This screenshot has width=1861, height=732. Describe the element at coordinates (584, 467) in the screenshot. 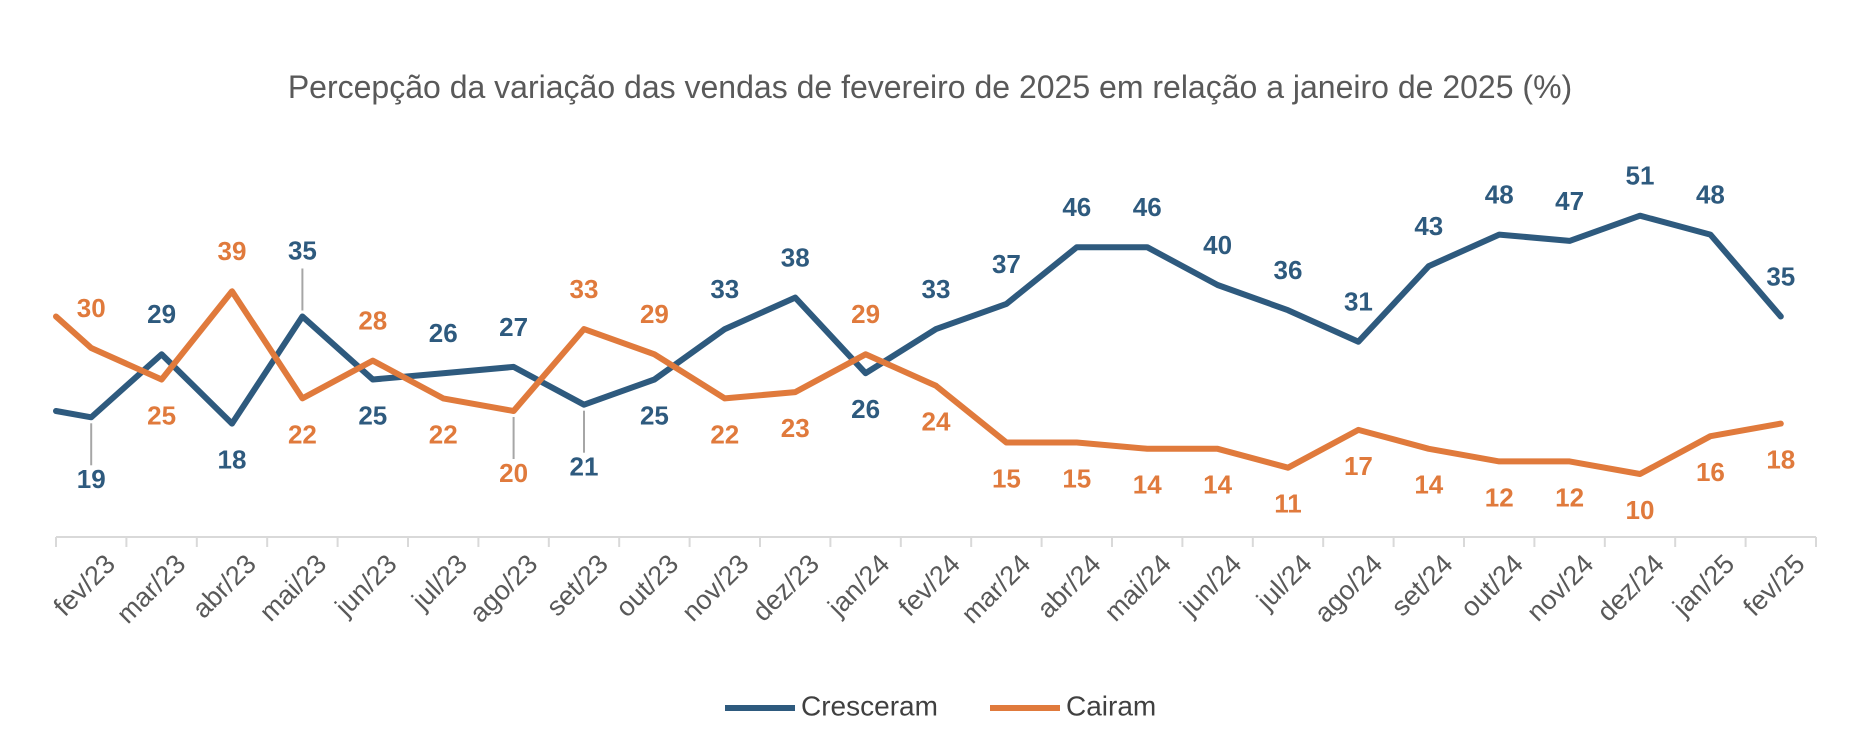

I see `data-label-cresceram: 21` at that location.